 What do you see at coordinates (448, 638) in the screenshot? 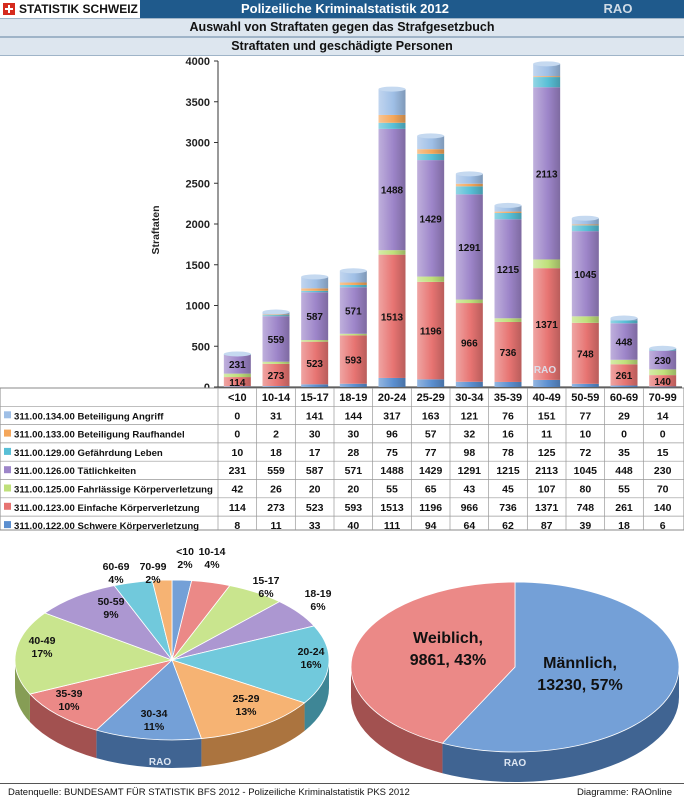
I see `gender-label: Weiblich,` at bounding box center [448, 638].